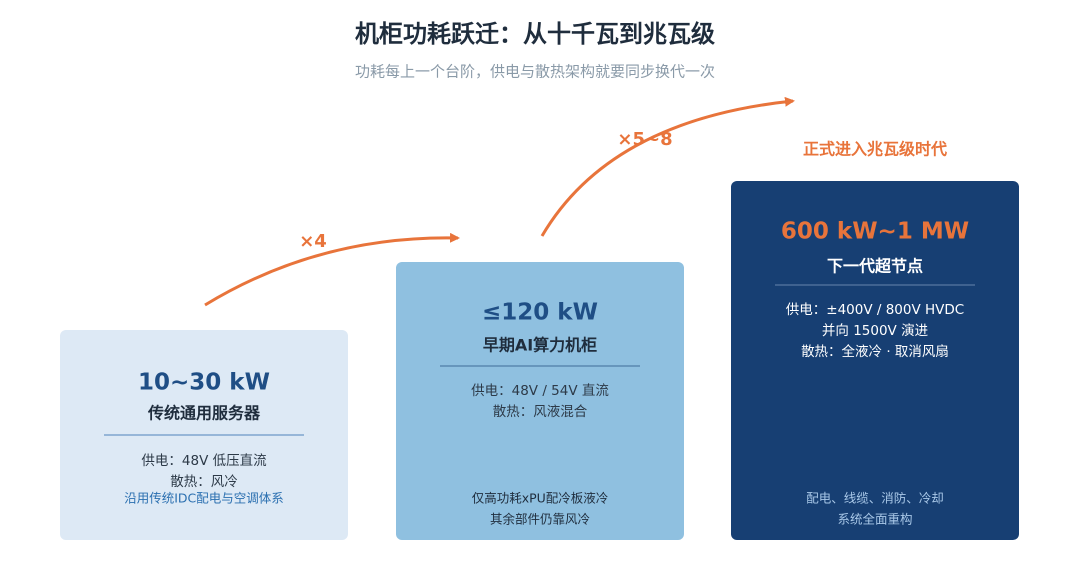 The height and width of the screenshot is (569, 1080). I want to click on stage-value: ≤120 kW, so click(540, 313).